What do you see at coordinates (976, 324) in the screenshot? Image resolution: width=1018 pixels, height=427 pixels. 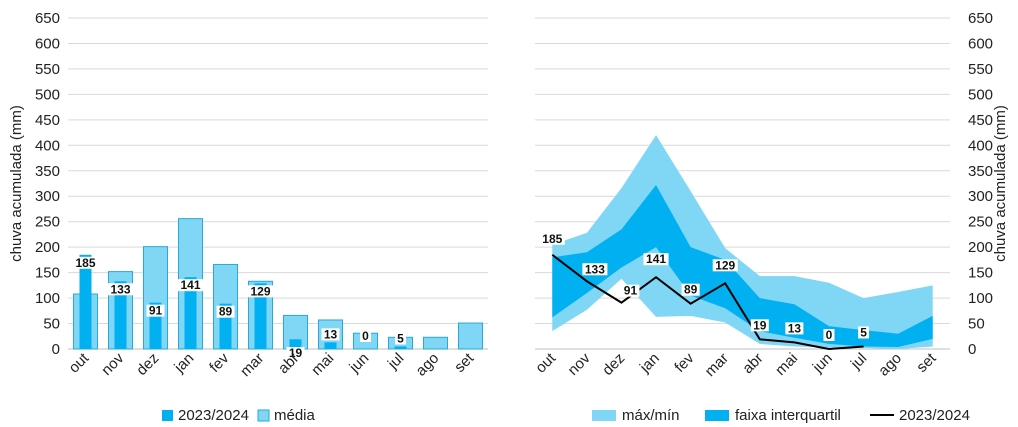 I see `right-ytick-label: 50` at bounding box center [976, 324].